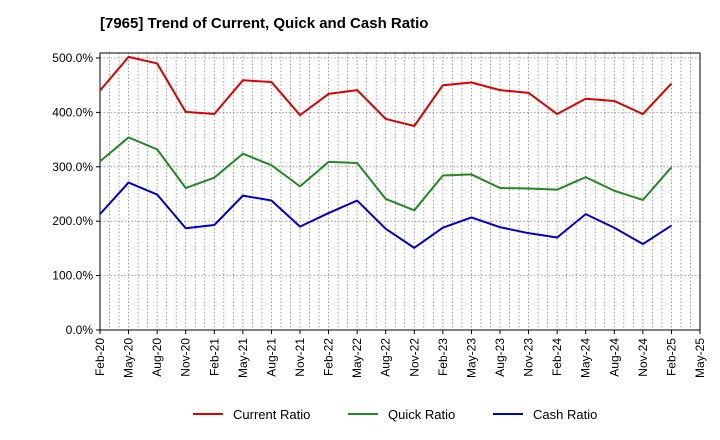 Image resolution: width=720 pixels, height=440 pixels. What do you see at coordinates (700, 358) in the screenshot?
I see `x-tick-label: May-25` at bounding box center [700, 358].